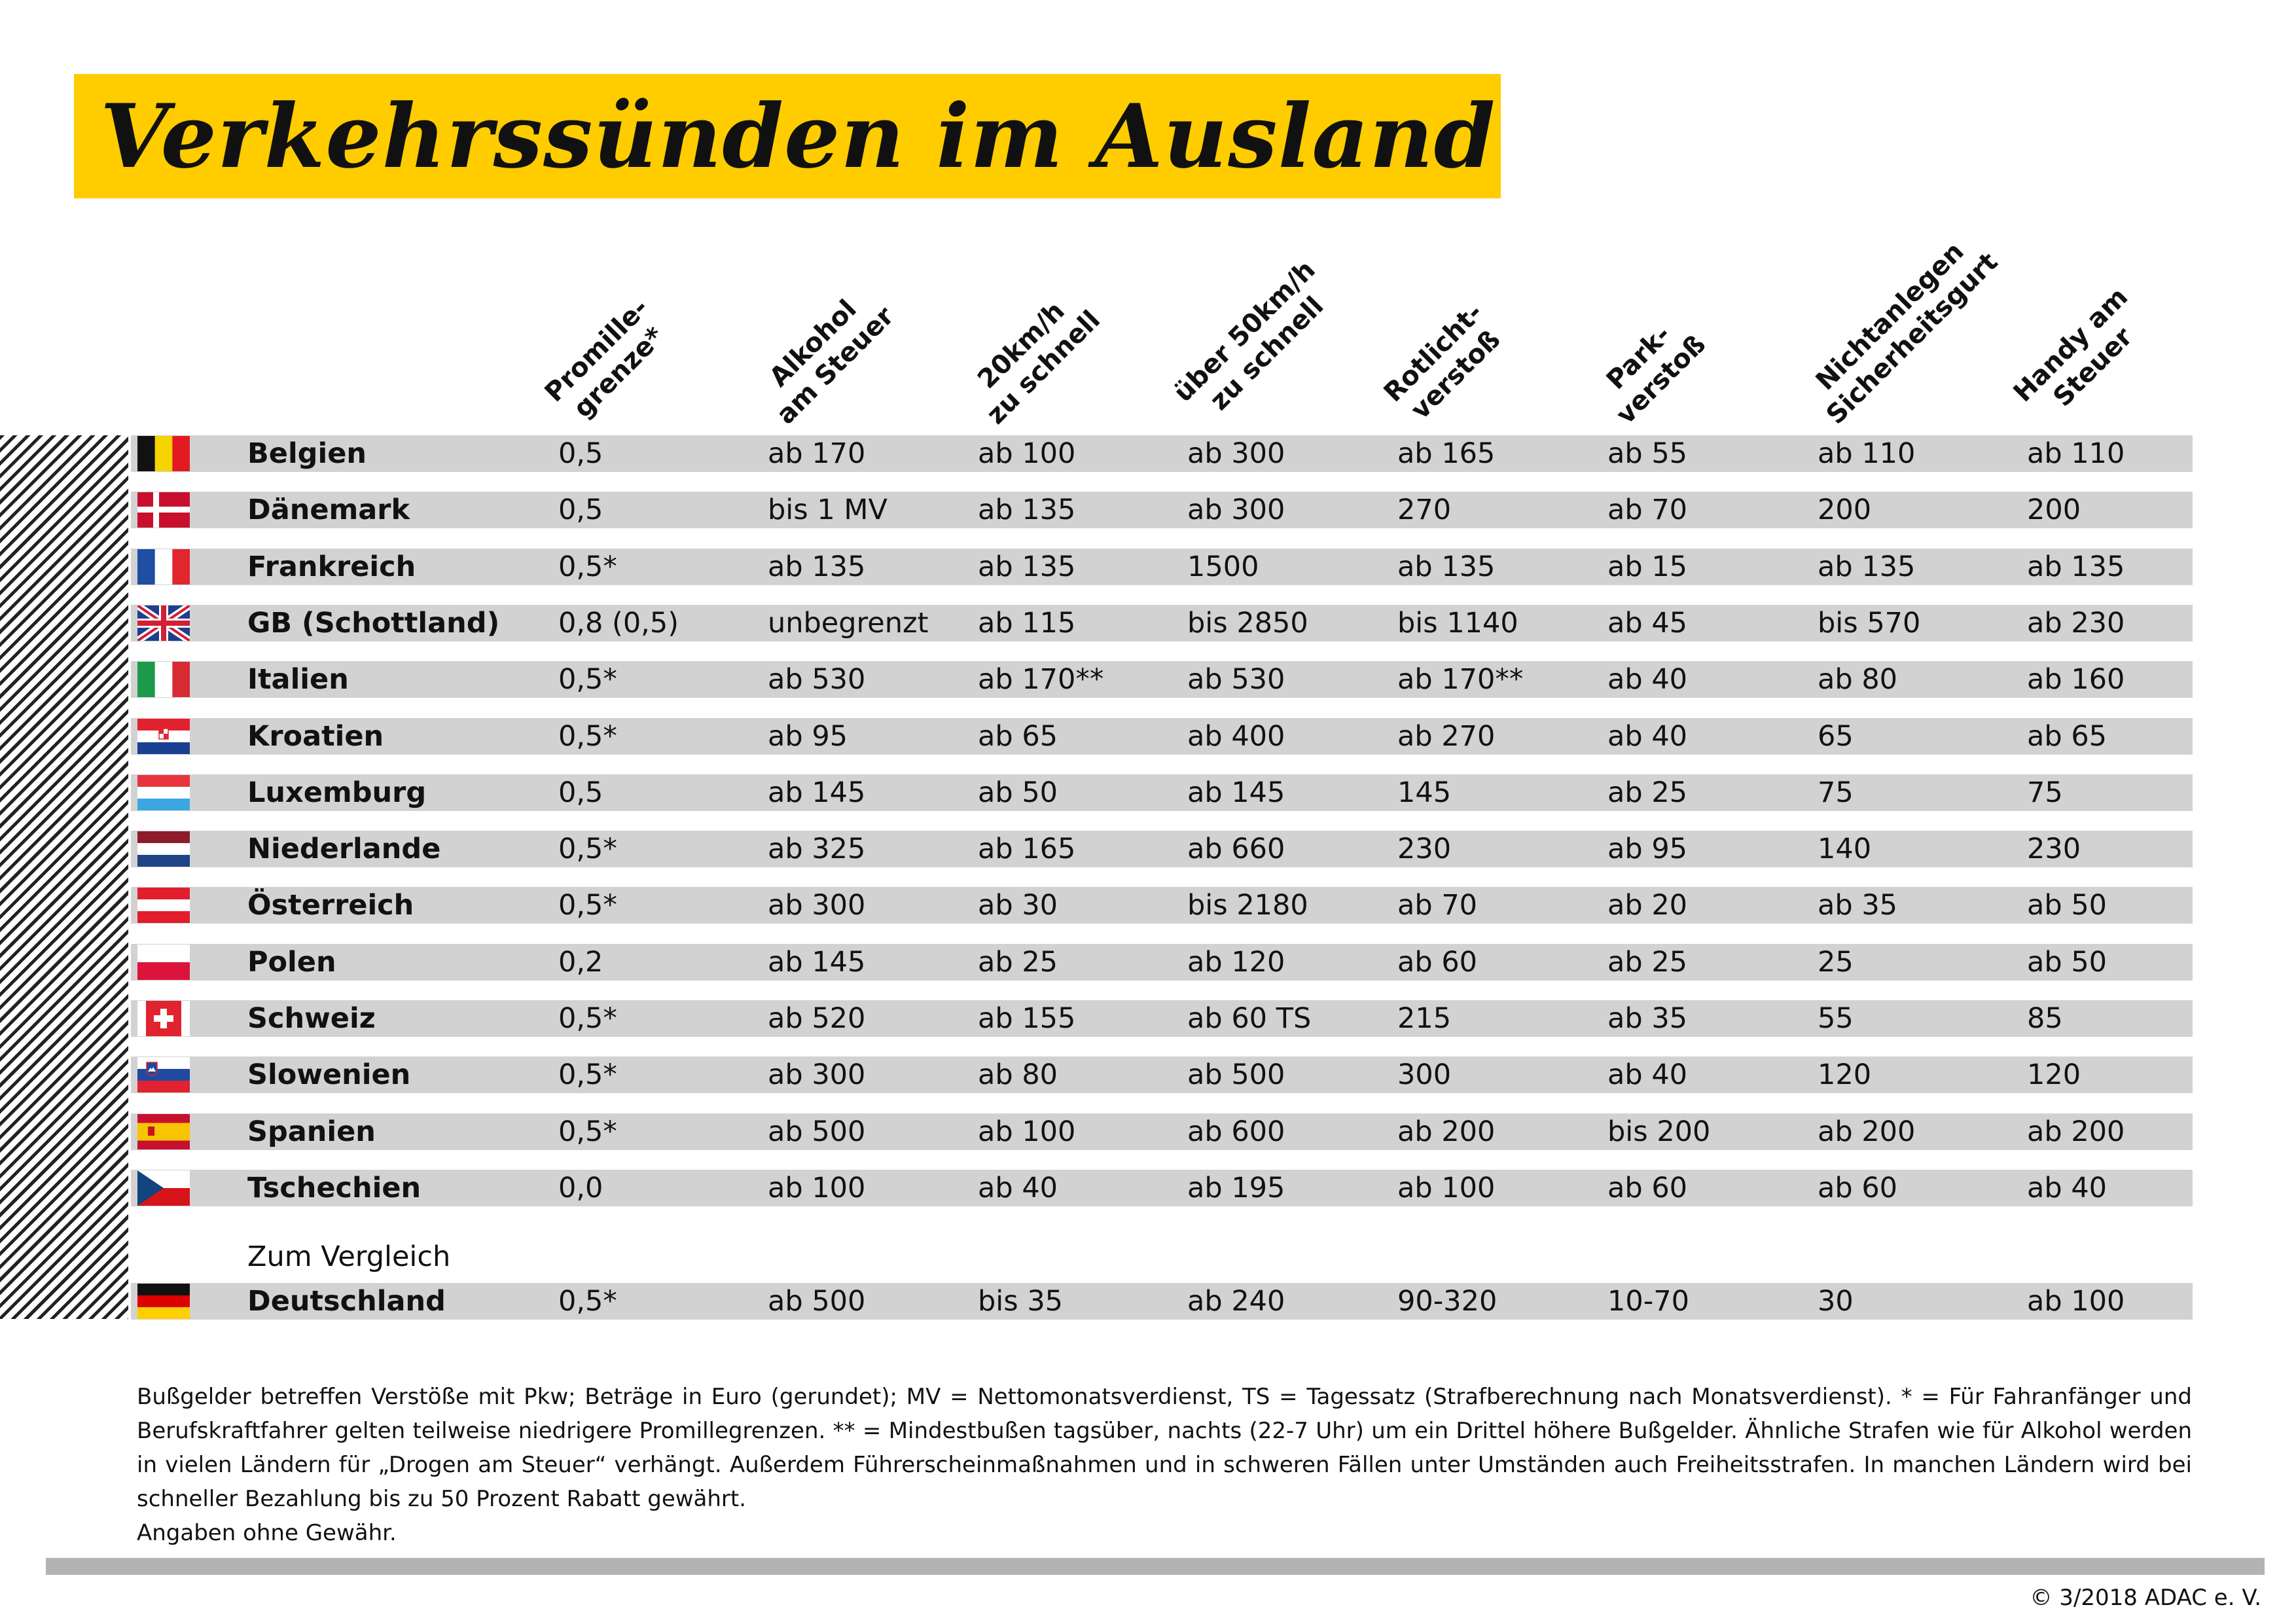  I want to click on fine-value: ab 40, so click(2067, 1188).